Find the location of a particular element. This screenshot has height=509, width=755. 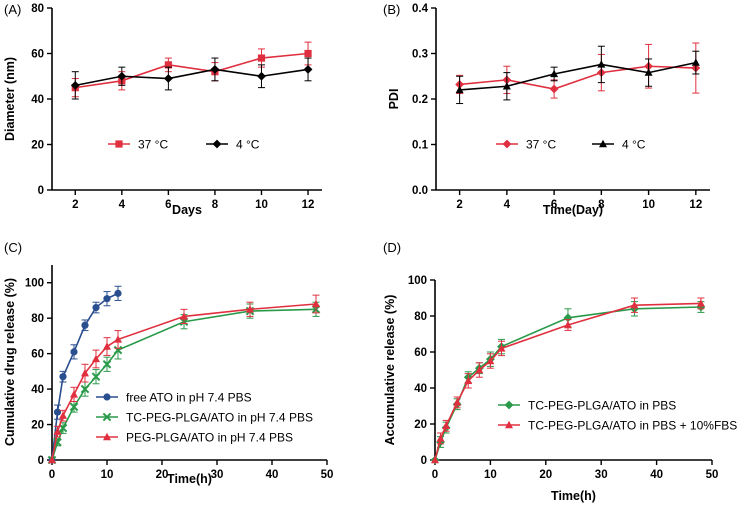

panel-label: (D) is located at coordinates (392, 247).